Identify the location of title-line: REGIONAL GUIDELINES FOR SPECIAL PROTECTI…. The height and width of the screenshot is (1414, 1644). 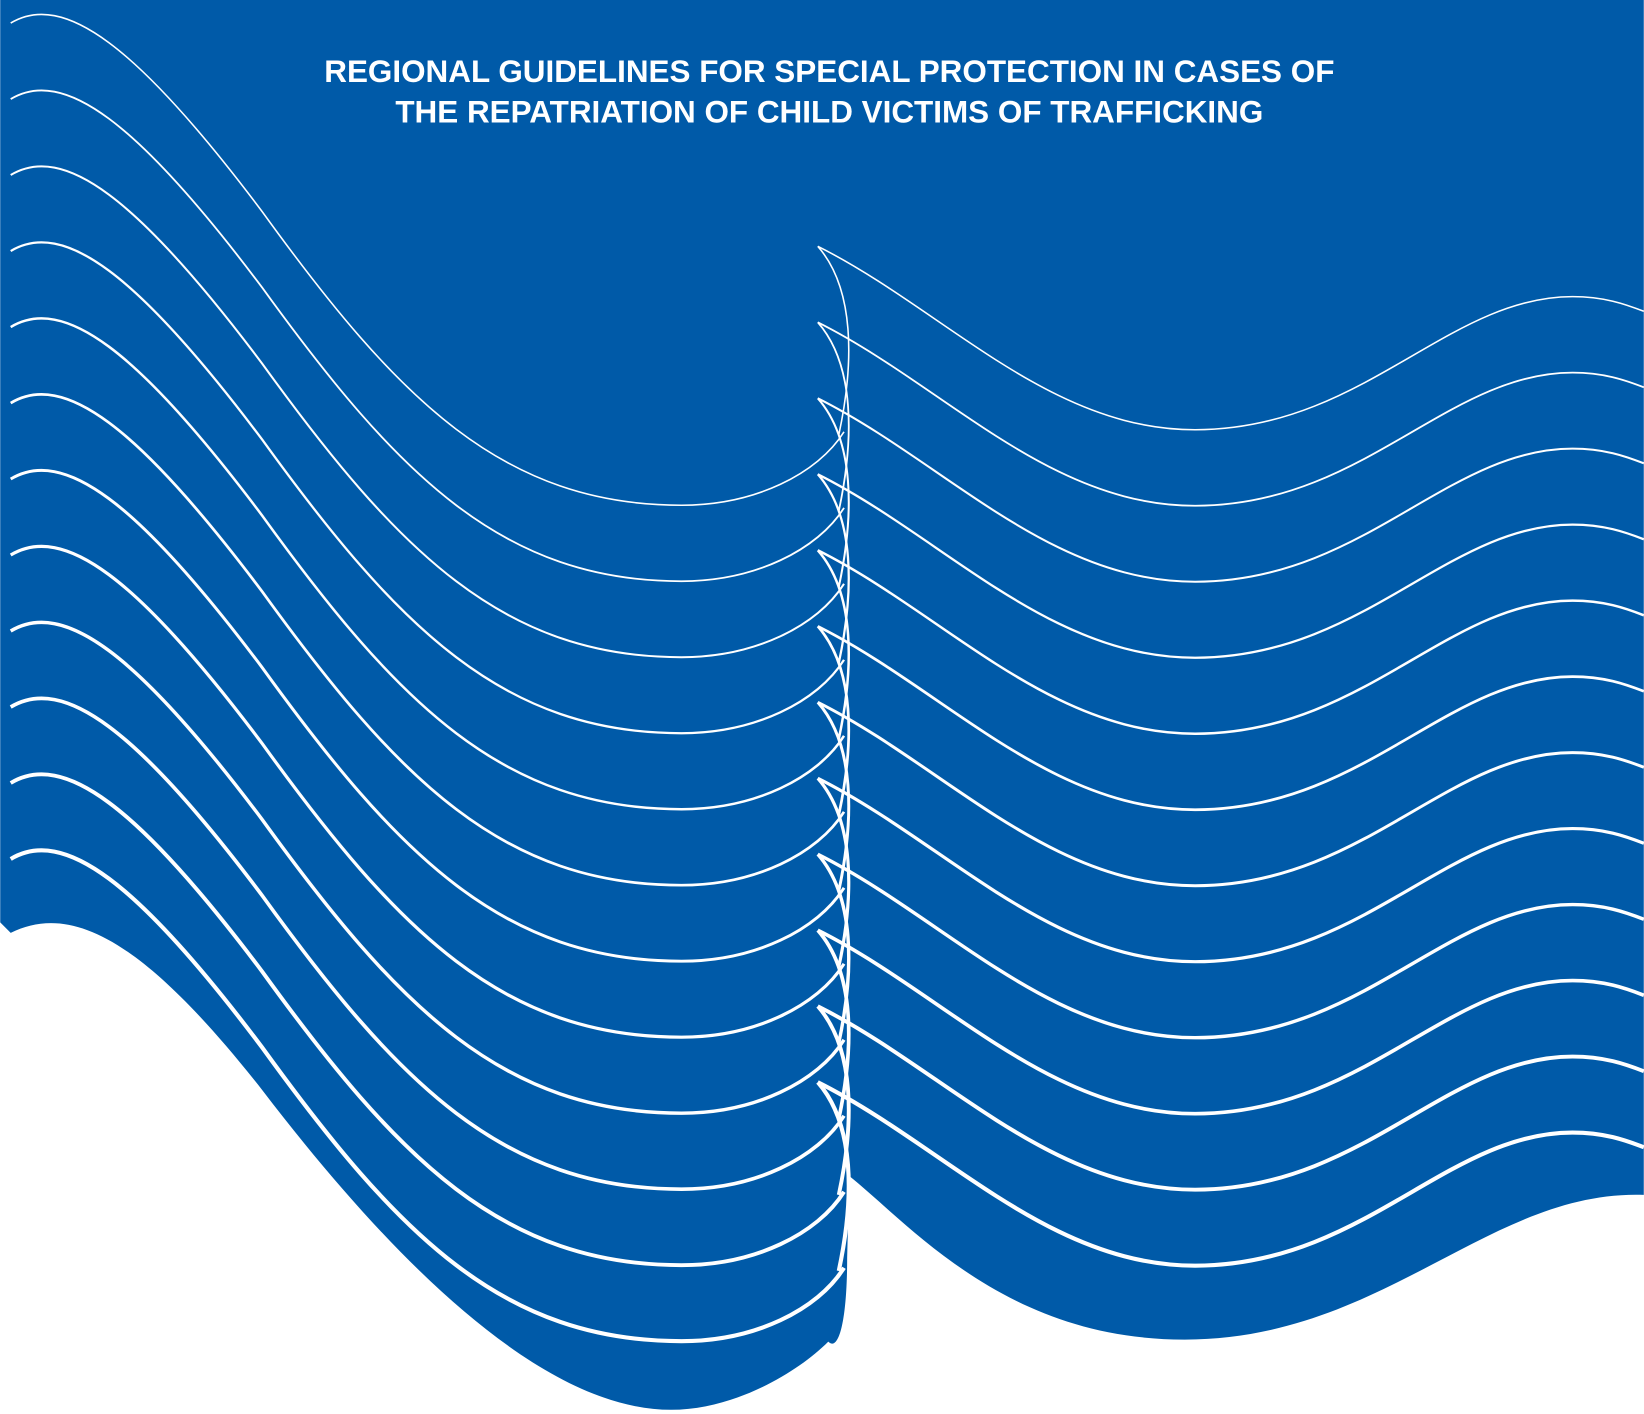
(829, 71).